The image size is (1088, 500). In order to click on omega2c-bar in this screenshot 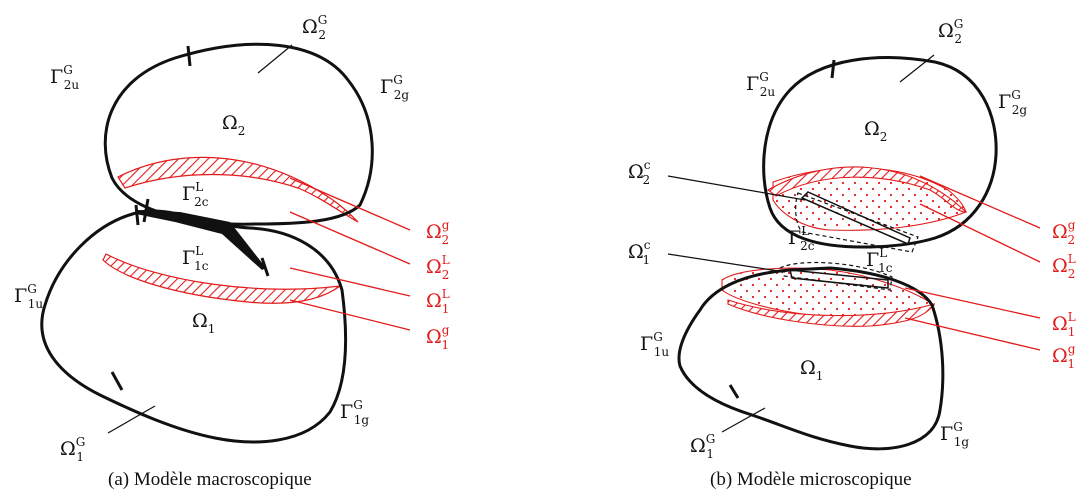, I will do `click(855, 218)`.